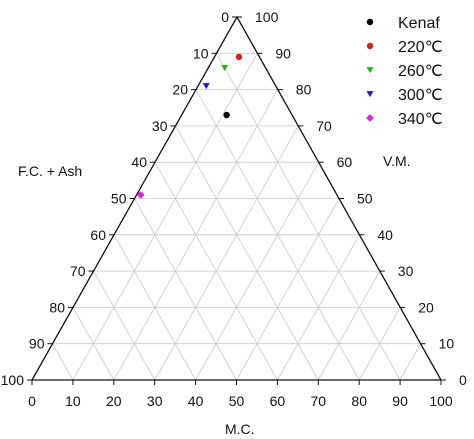 This screenshot has width=474, height=439. Describe the element at coordinates (139, 162) in the screenshot. I see `left-tick-label: 40` at that location.